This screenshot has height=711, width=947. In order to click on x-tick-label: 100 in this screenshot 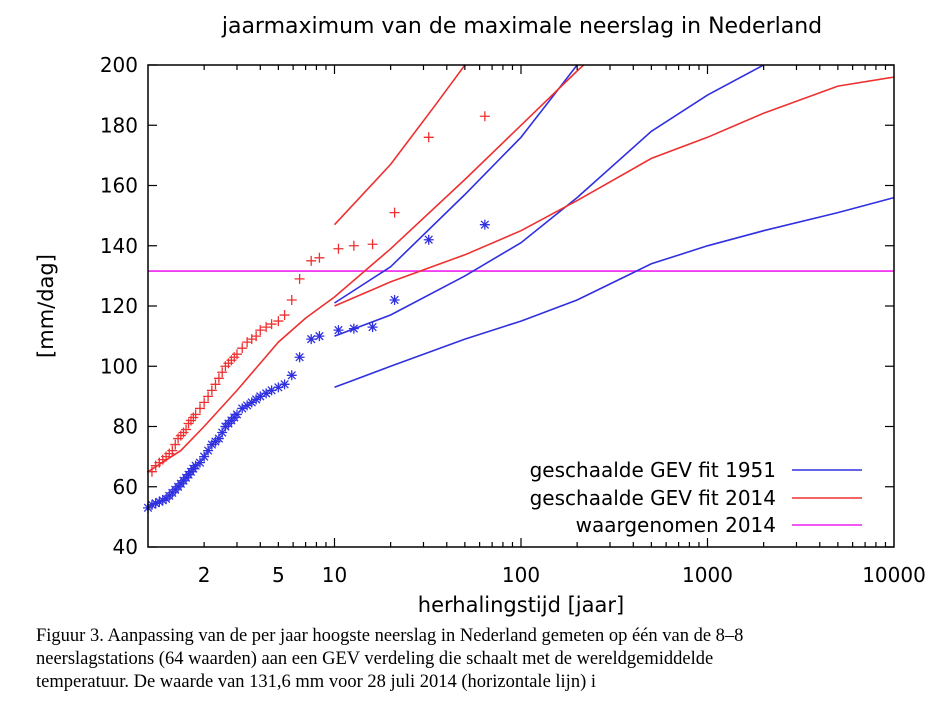, I will do `click(521, 575)`.